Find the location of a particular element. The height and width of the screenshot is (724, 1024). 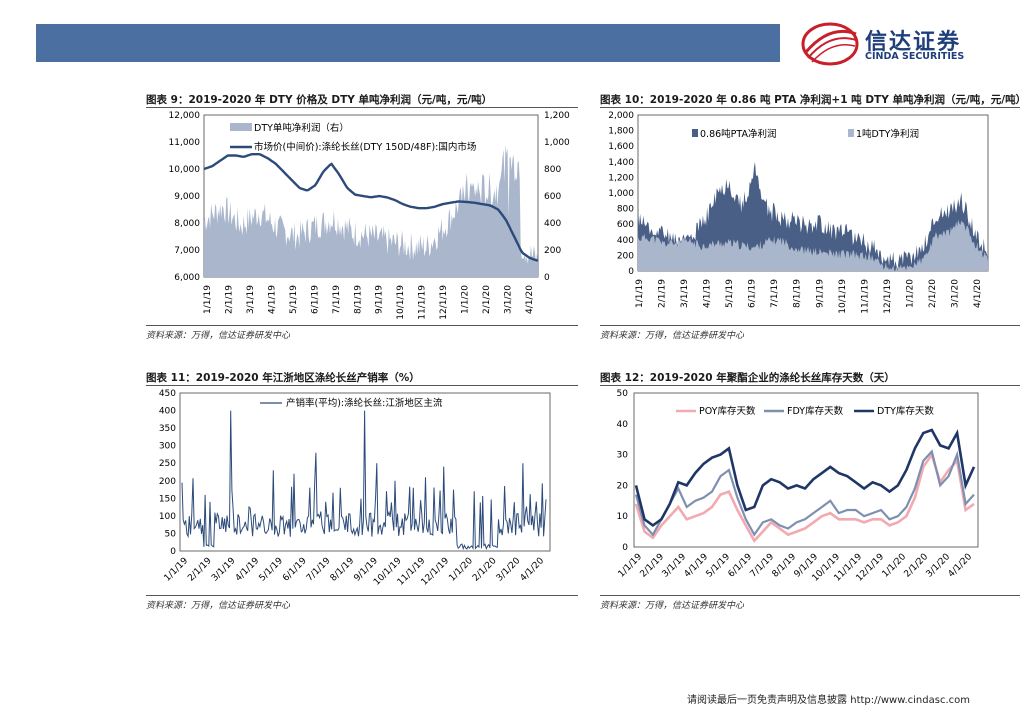

fig11-y-tick-label: 0 is located at coordinates (173, 552).